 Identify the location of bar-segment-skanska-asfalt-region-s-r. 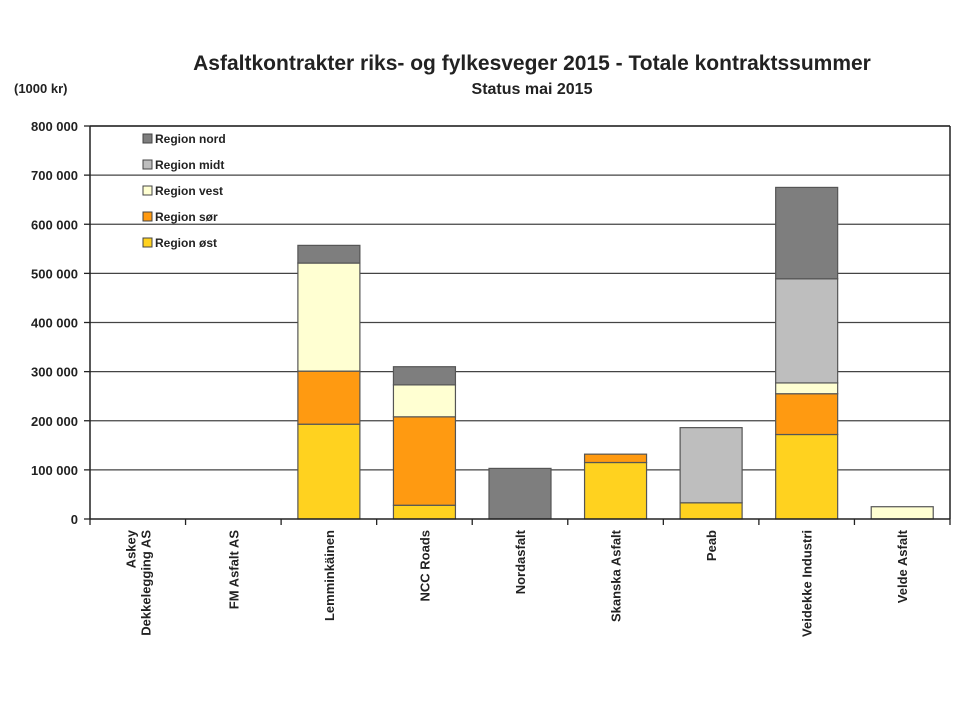
(615, 458).